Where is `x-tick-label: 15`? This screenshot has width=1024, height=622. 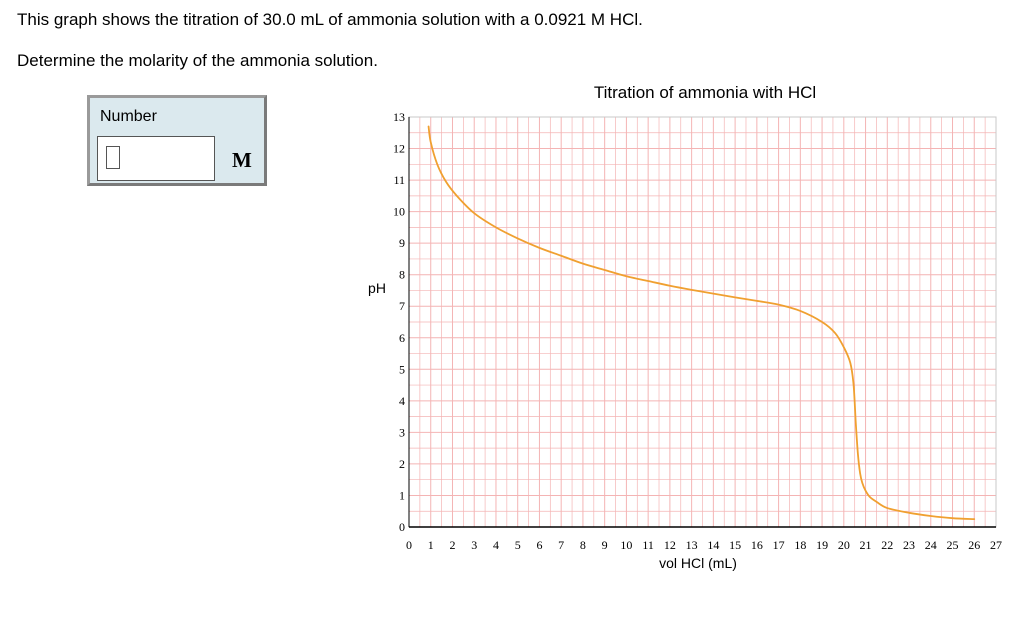 x-tick-label: 15 is located at coordinates (735, 545).